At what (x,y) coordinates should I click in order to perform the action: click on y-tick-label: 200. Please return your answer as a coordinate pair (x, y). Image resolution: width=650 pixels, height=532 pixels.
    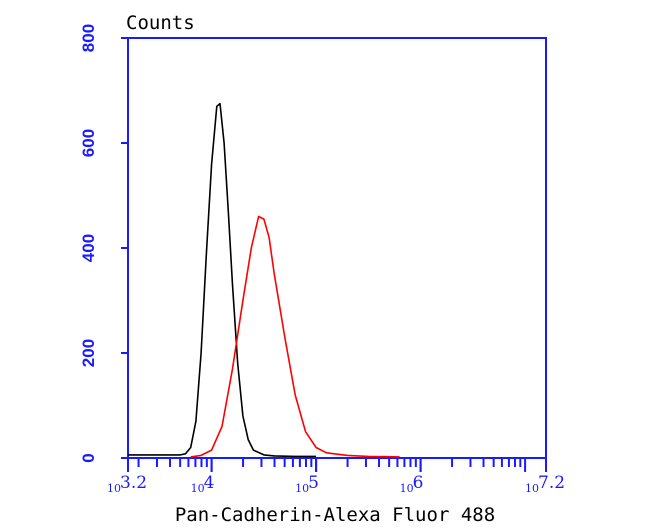
    Looking at the image, I should click on (88, 353).